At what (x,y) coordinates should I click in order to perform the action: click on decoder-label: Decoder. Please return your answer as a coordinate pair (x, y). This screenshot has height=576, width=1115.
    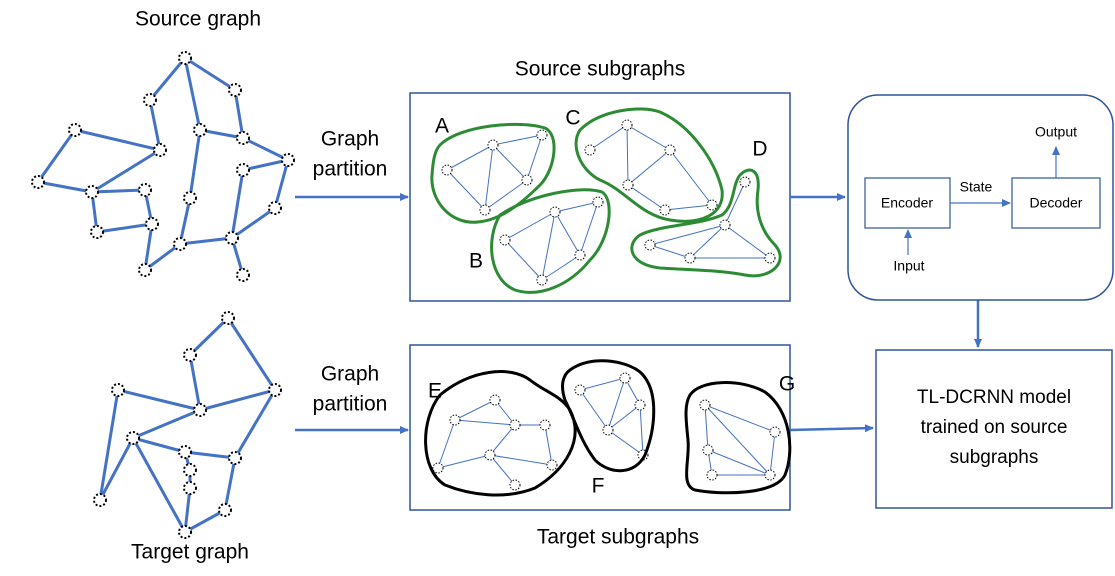
    Looking at the image, I should click on (1056, 203).